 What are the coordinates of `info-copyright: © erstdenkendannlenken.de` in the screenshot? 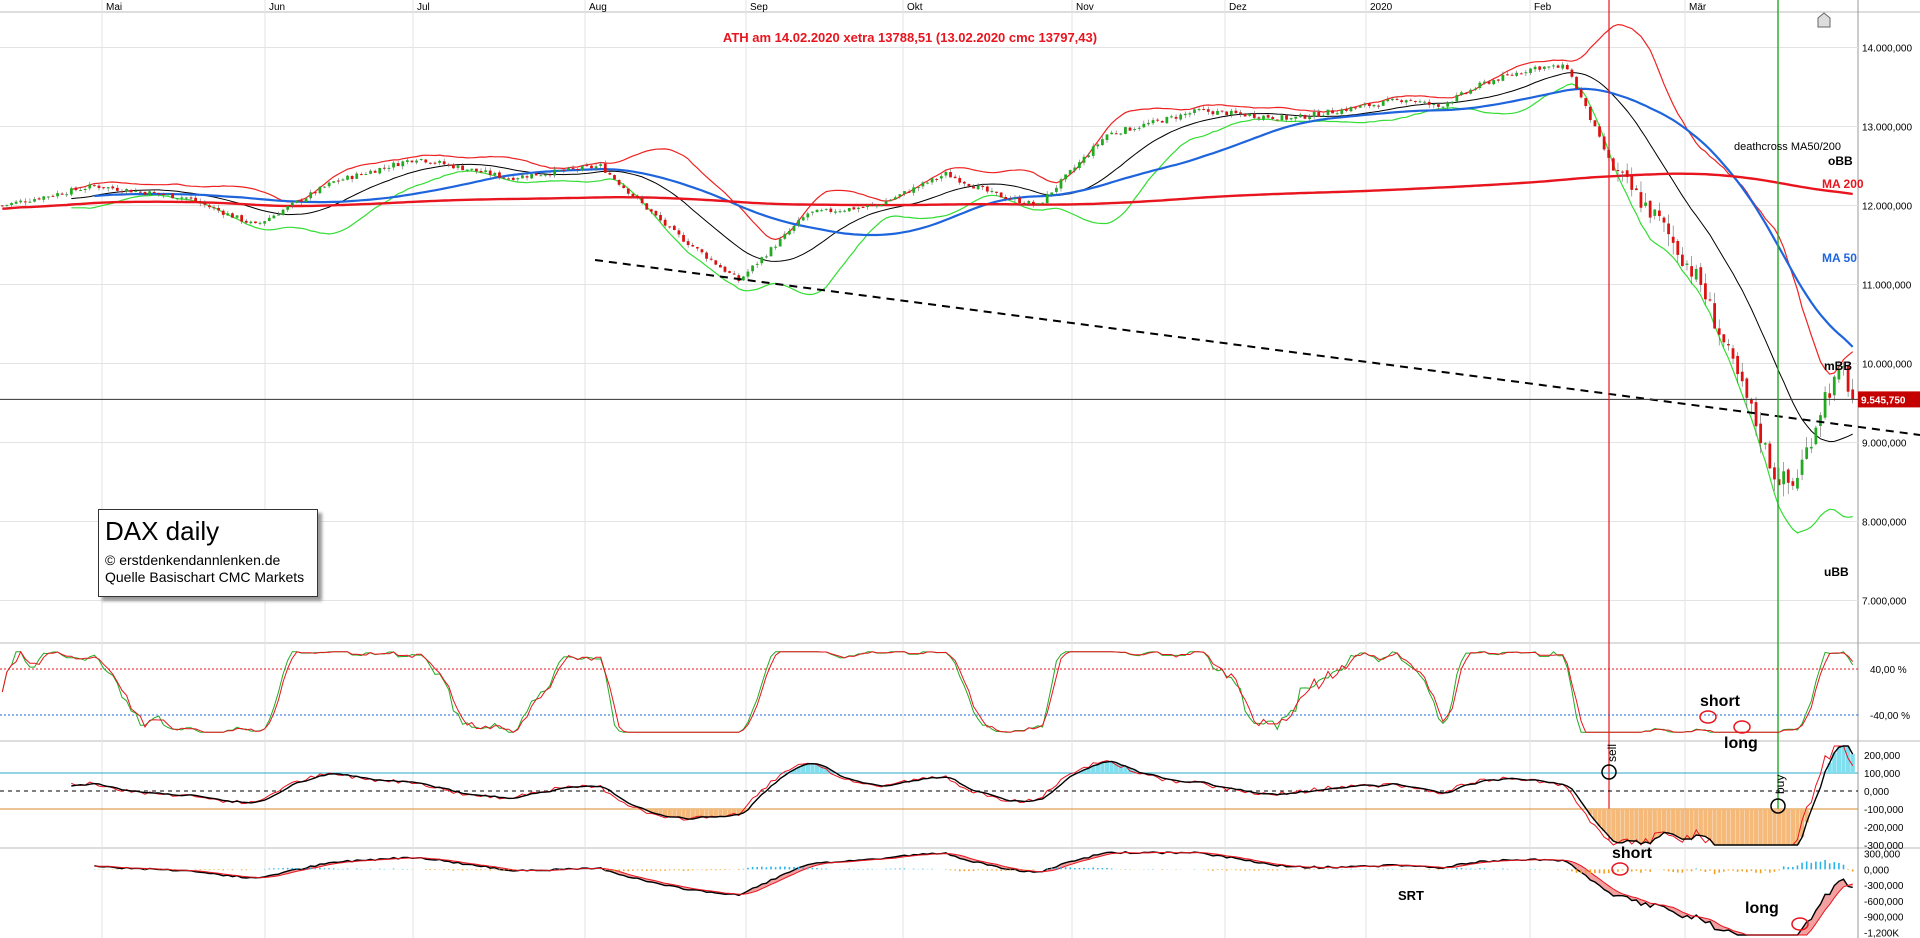 It's located at (193, 560).